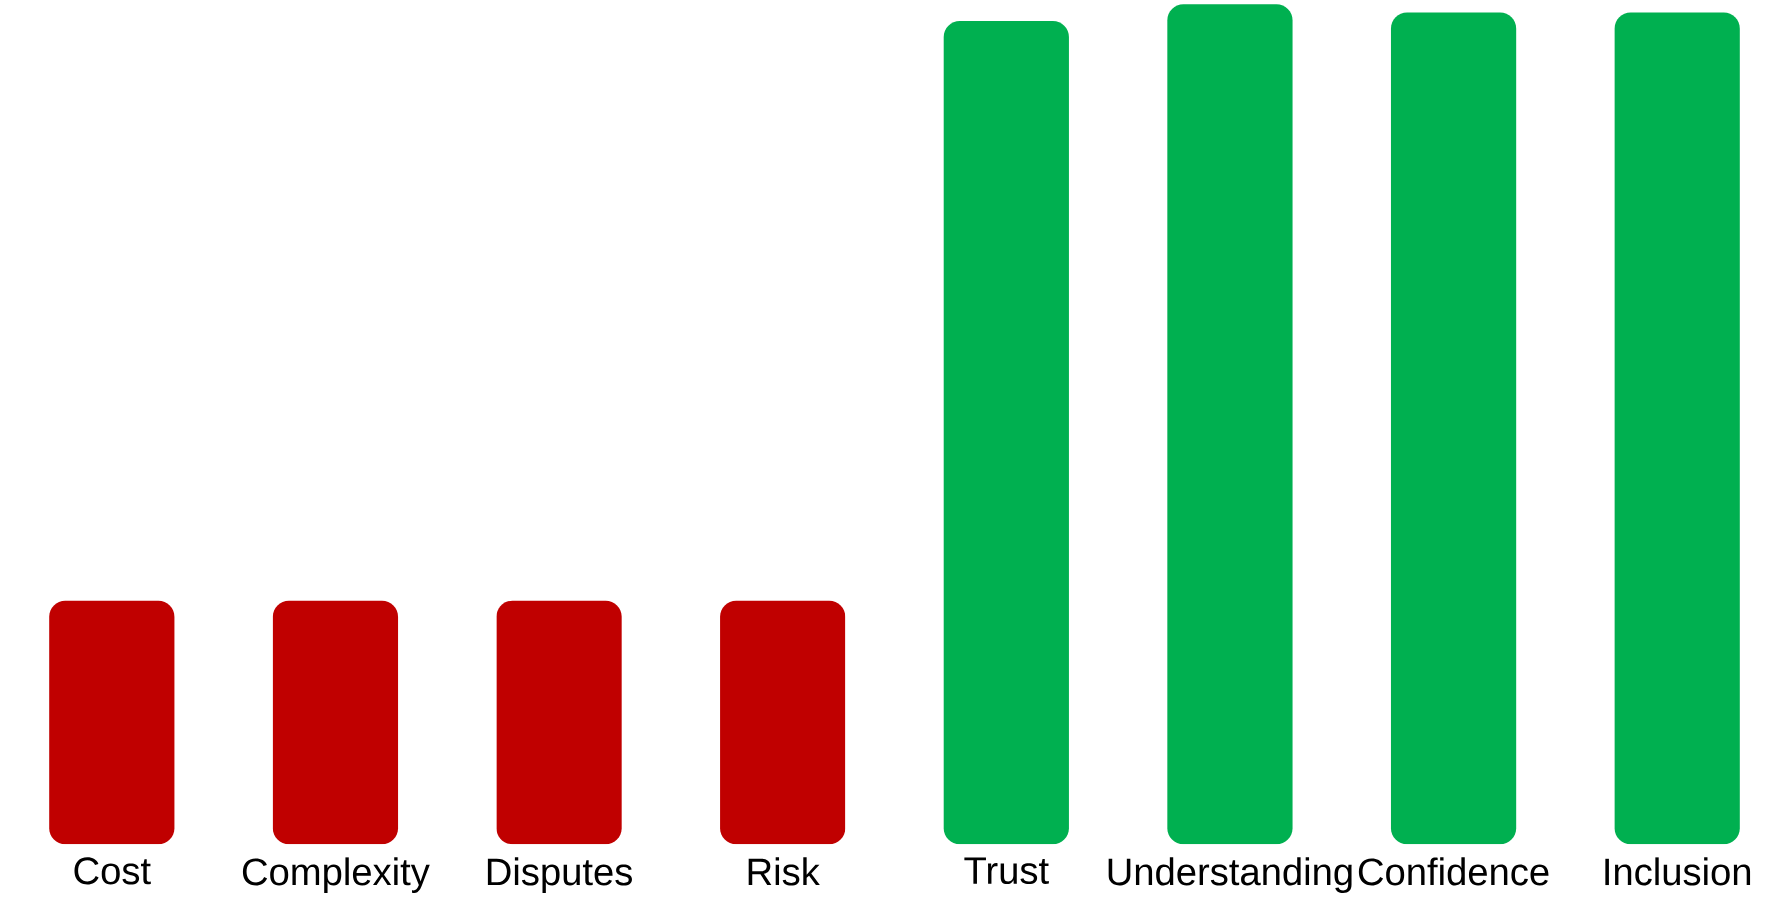  I want to click on x-tick-label: Trust, so click(1006, 871).